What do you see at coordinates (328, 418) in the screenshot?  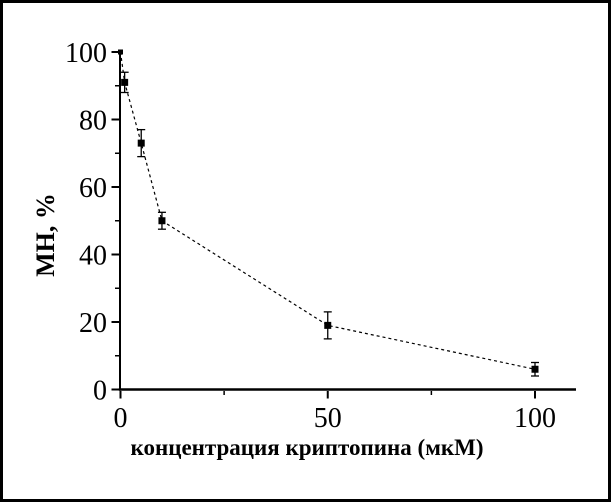 I see `x-tick-label: 50` at bounding box center [328, 418].